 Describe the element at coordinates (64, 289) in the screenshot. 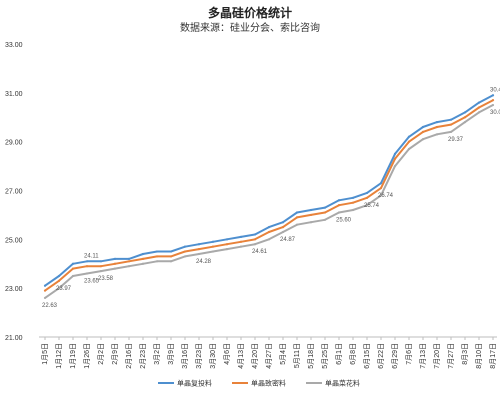

I see `data-label: 23.97` at that location.